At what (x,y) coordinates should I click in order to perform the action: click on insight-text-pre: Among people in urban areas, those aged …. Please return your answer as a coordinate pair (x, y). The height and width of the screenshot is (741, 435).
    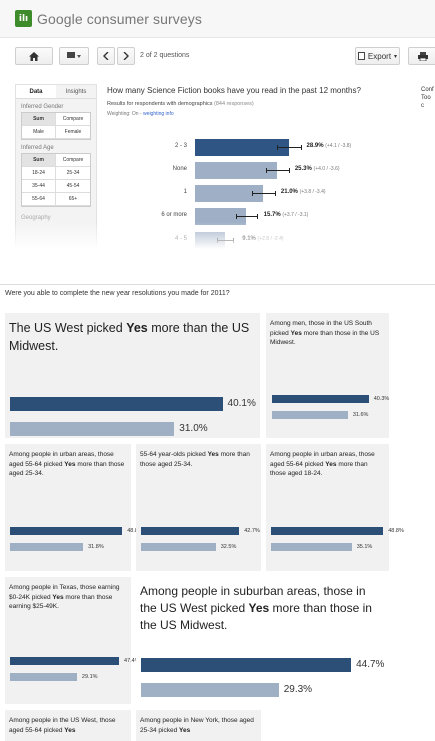
    Looking at the image, I should click on (61, 459).